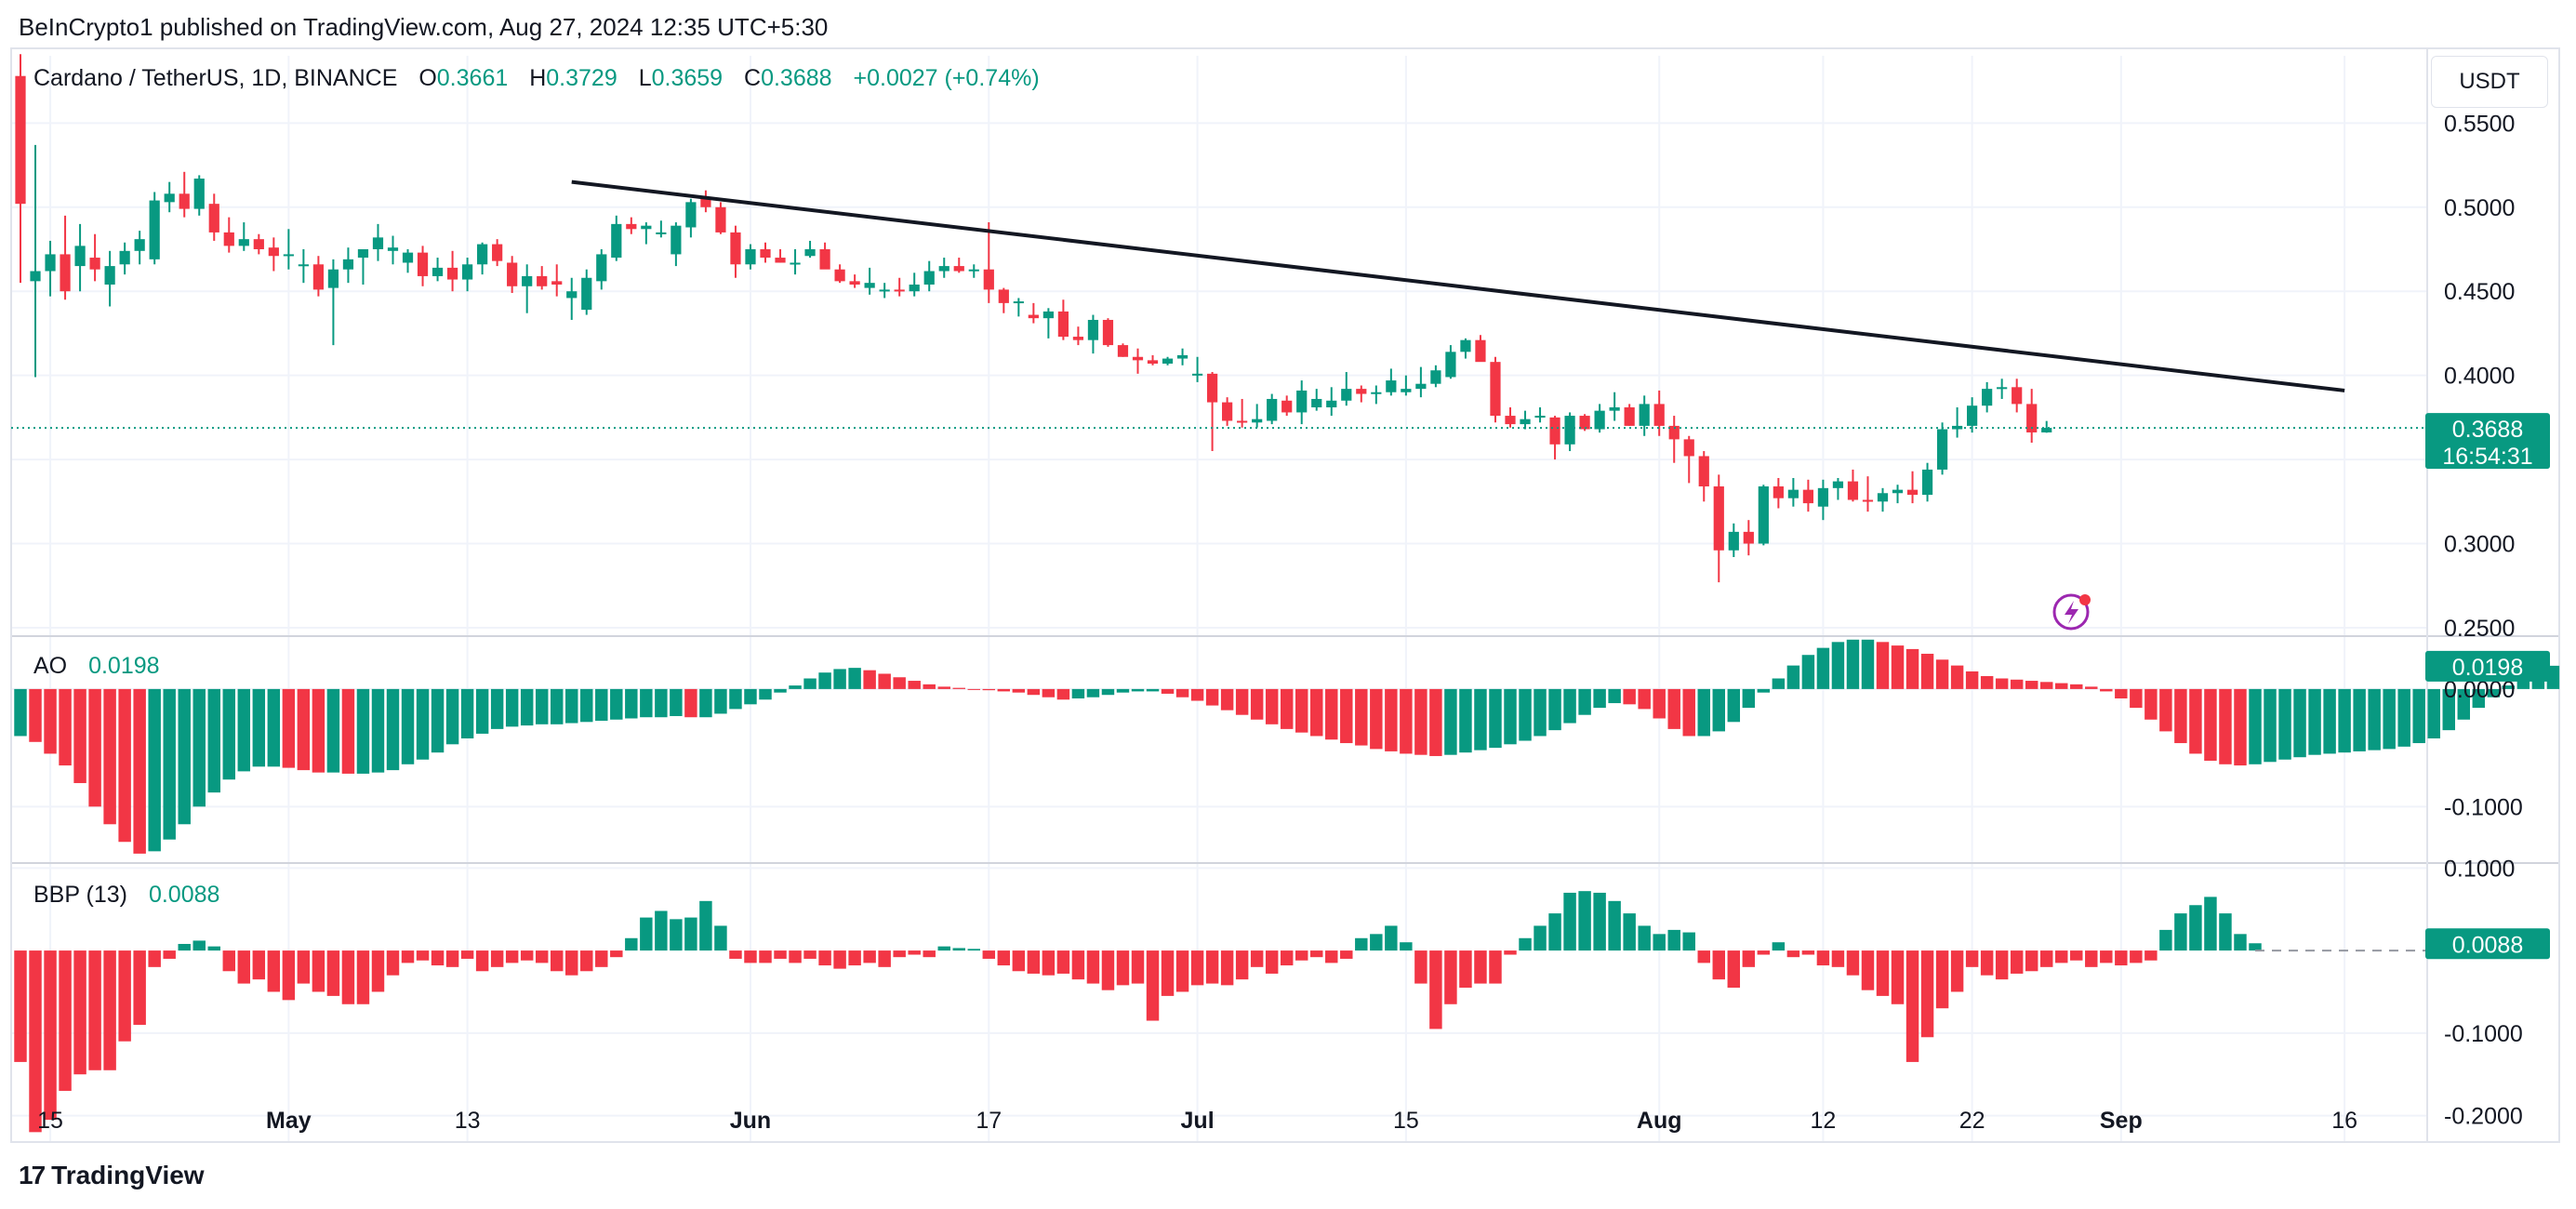  Describe the element at coordinates (184, 895) in the screenshot. I see `bbp-value: 0.0088` at that location.